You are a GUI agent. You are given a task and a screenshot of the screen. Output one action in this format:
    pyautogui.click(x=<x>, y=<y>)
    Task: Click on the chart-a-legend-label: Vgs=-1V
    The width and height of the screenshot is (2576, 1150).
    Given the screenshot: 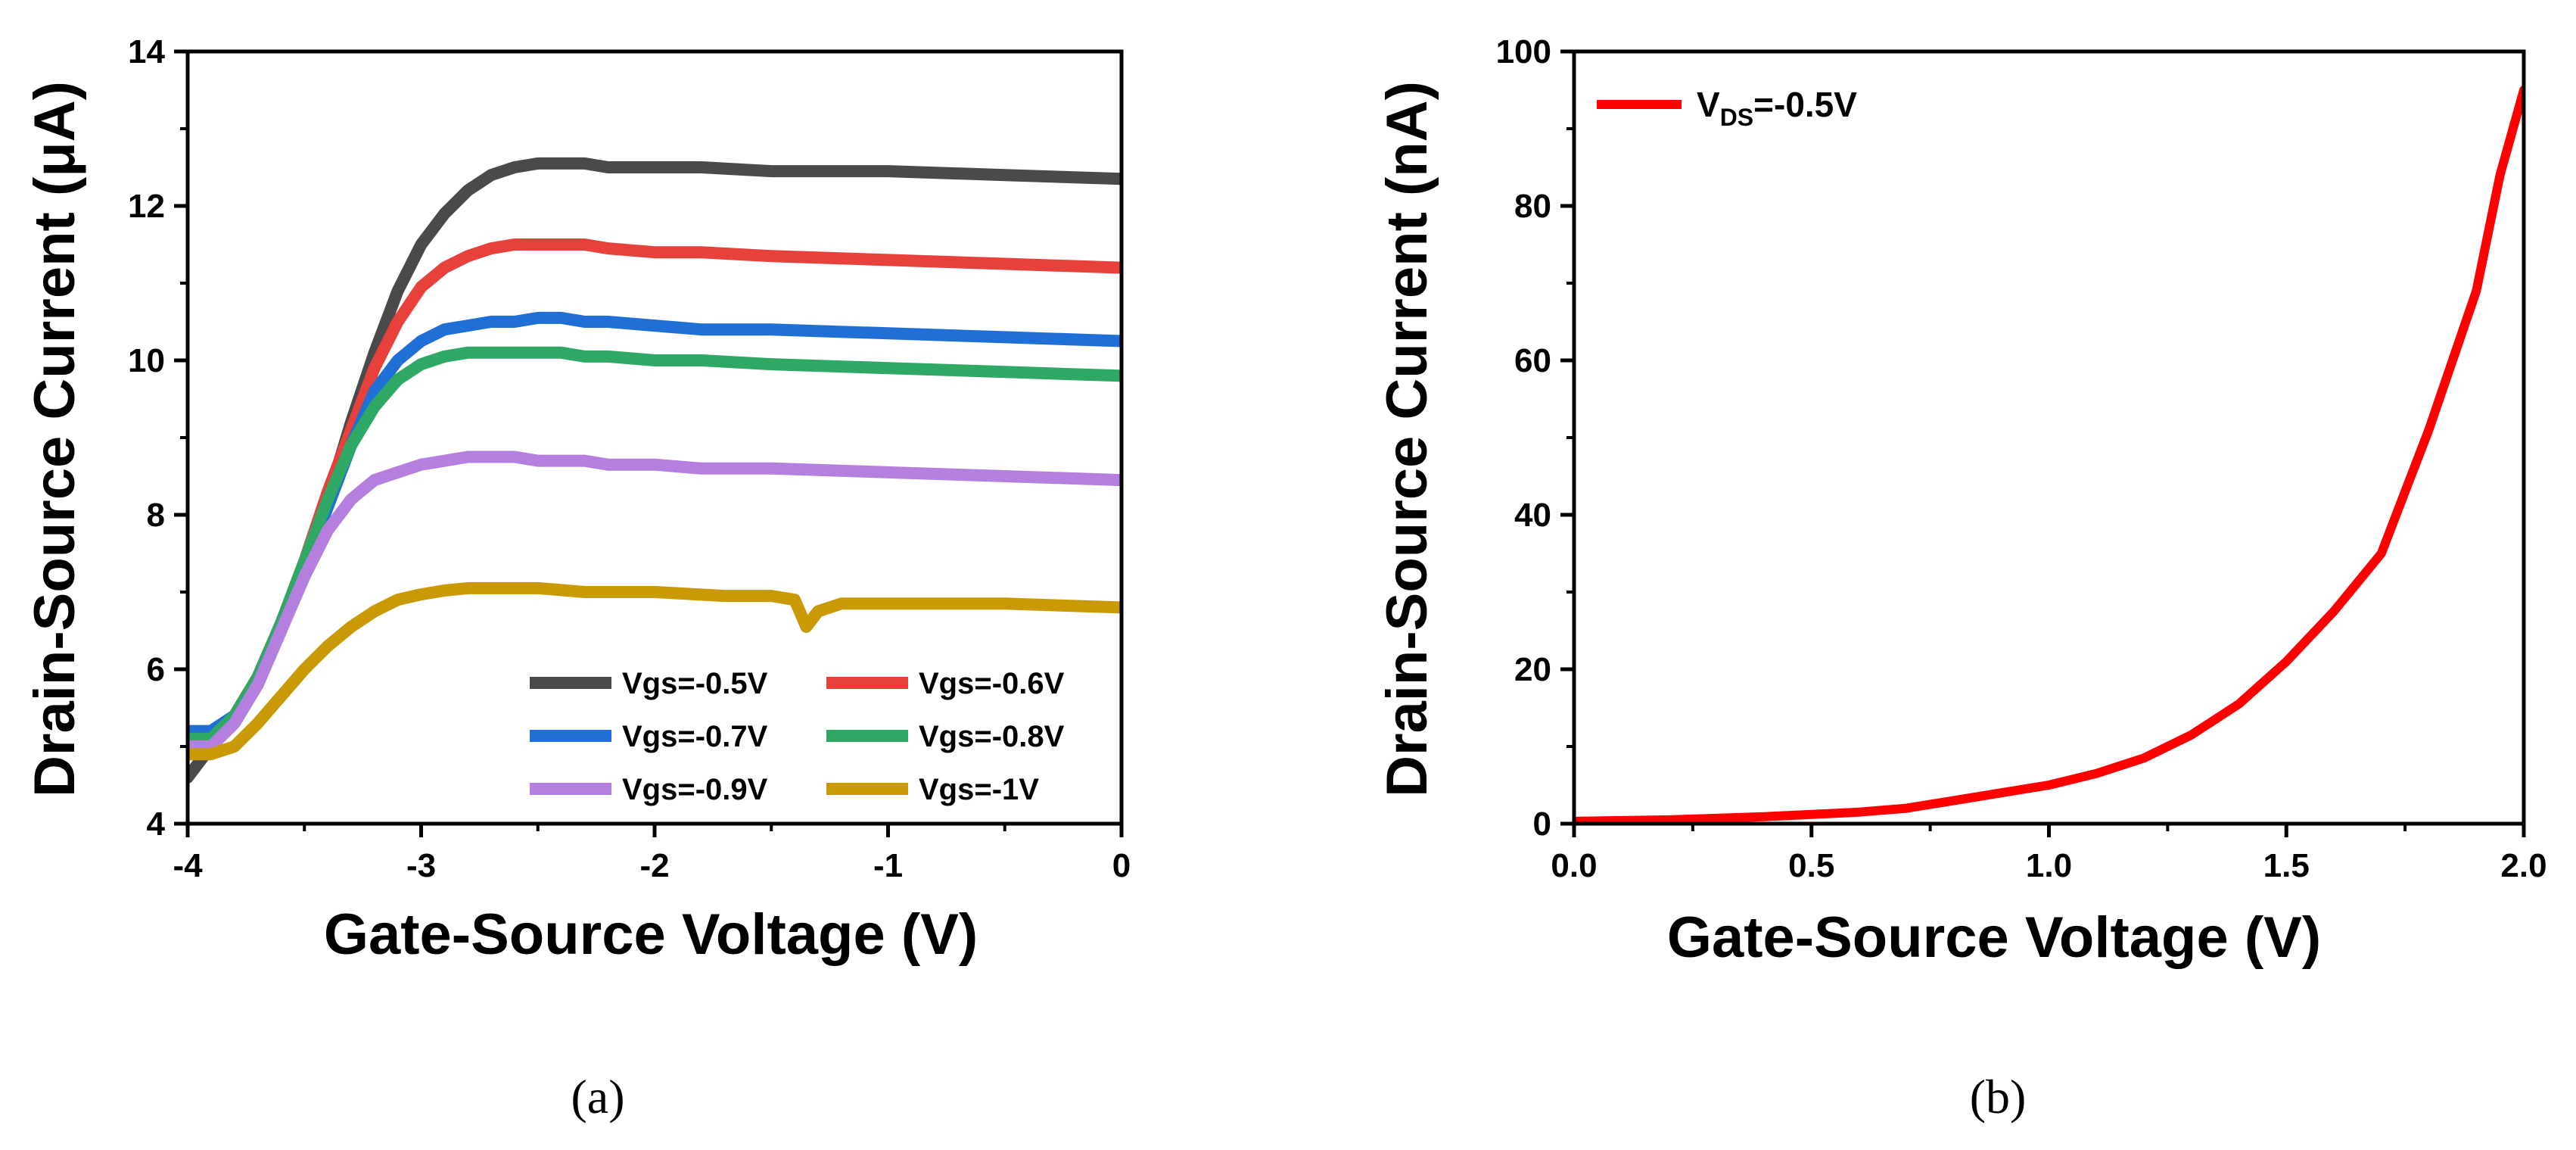 What is the action you would take?
    pyautogui.click(x=979, y=790)
    